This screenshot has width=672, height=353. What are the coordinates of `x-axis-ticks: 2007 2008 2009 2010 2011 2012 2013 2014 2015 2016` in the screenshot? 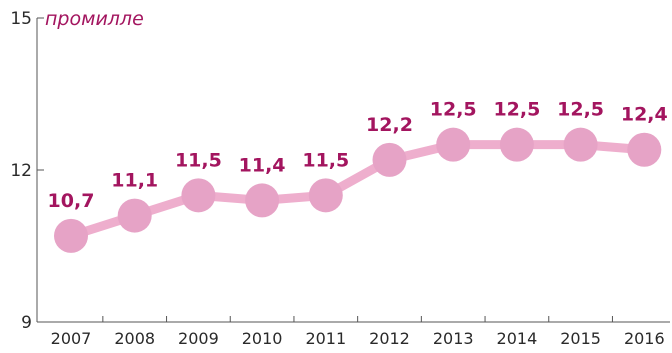 It's located at (358, 332).